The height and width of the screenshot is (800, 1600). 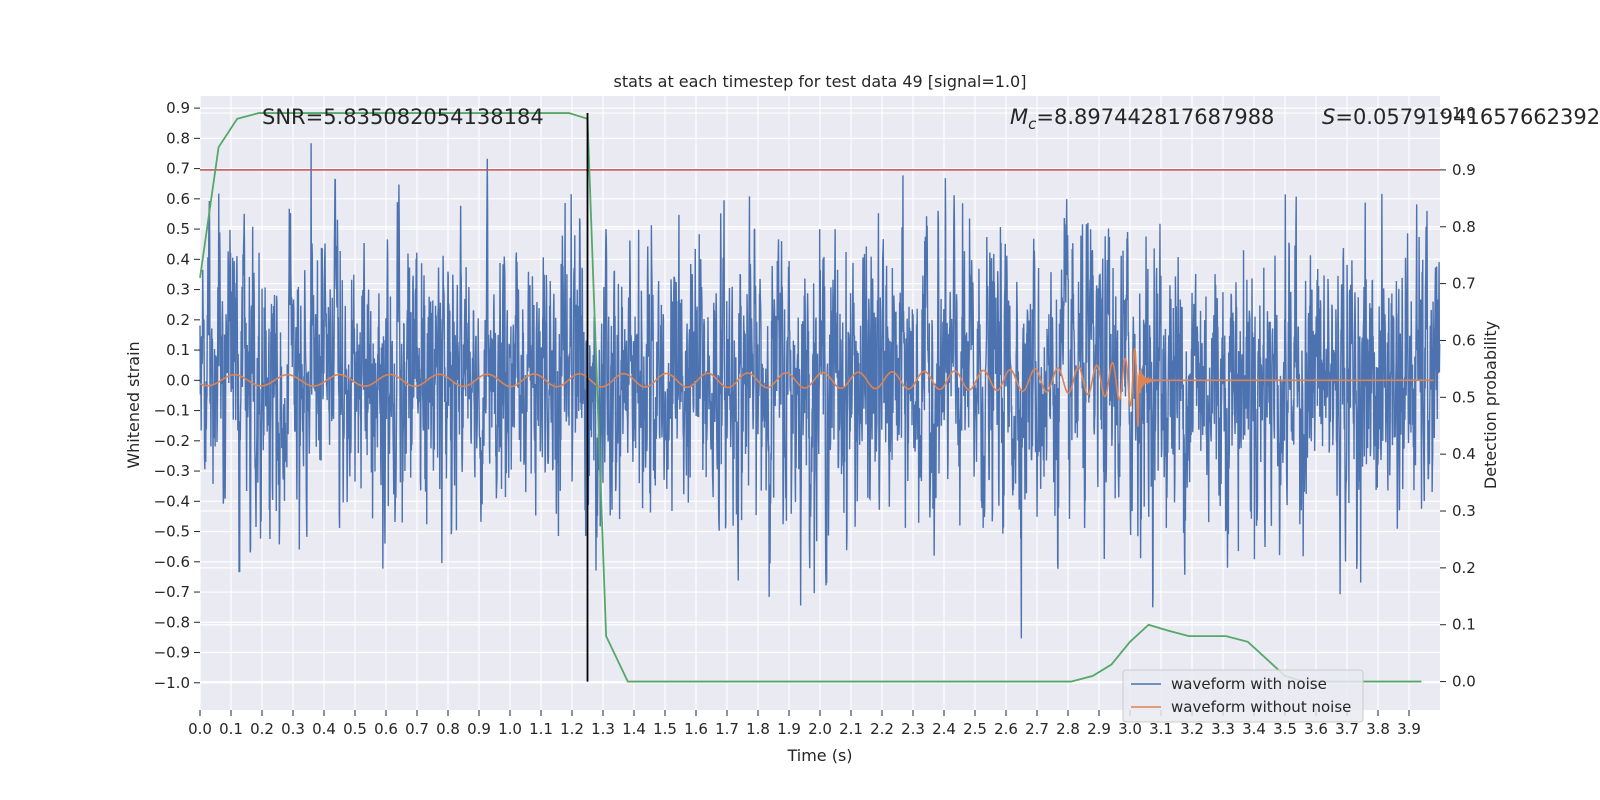 I want to click on chirp-mass-annotation: Mc=8.897442817687988, so click(x=1142, y=119).